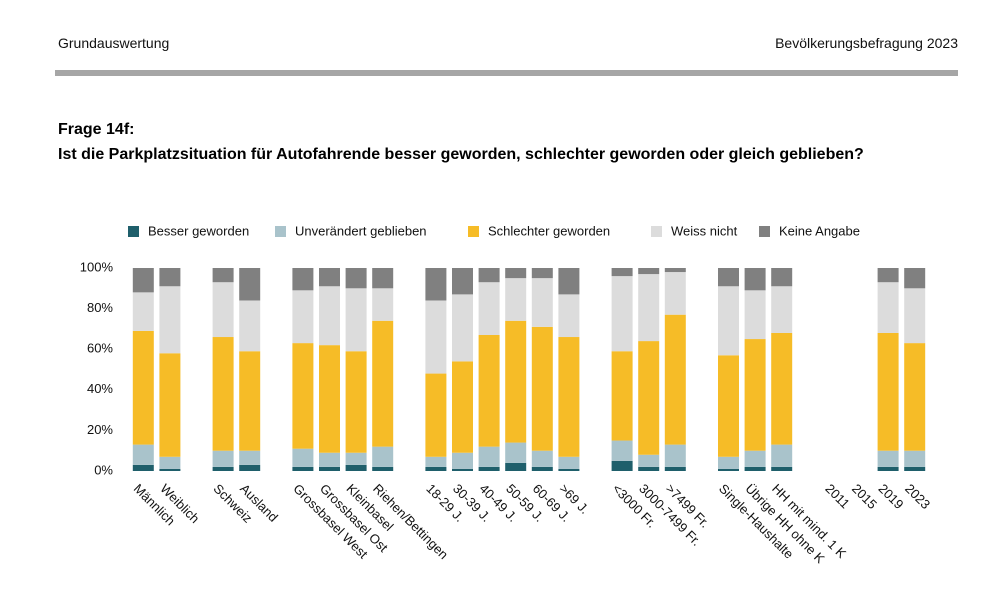 This screenshot has height=610, width=994. I want to click on question-label: Frage 14f:, so click(96, 129).